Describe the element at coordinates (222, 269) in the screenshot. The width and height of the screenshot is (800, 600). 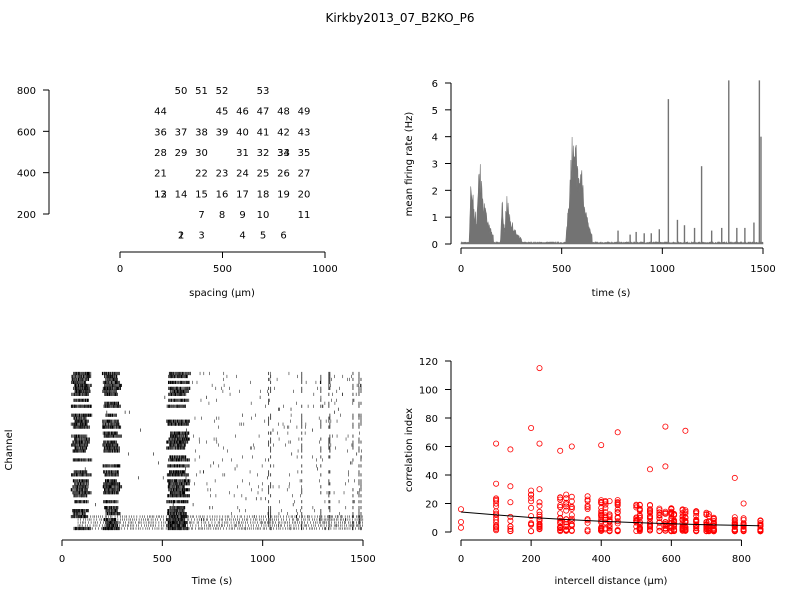
I see `x-tick-label: 500` at that location.